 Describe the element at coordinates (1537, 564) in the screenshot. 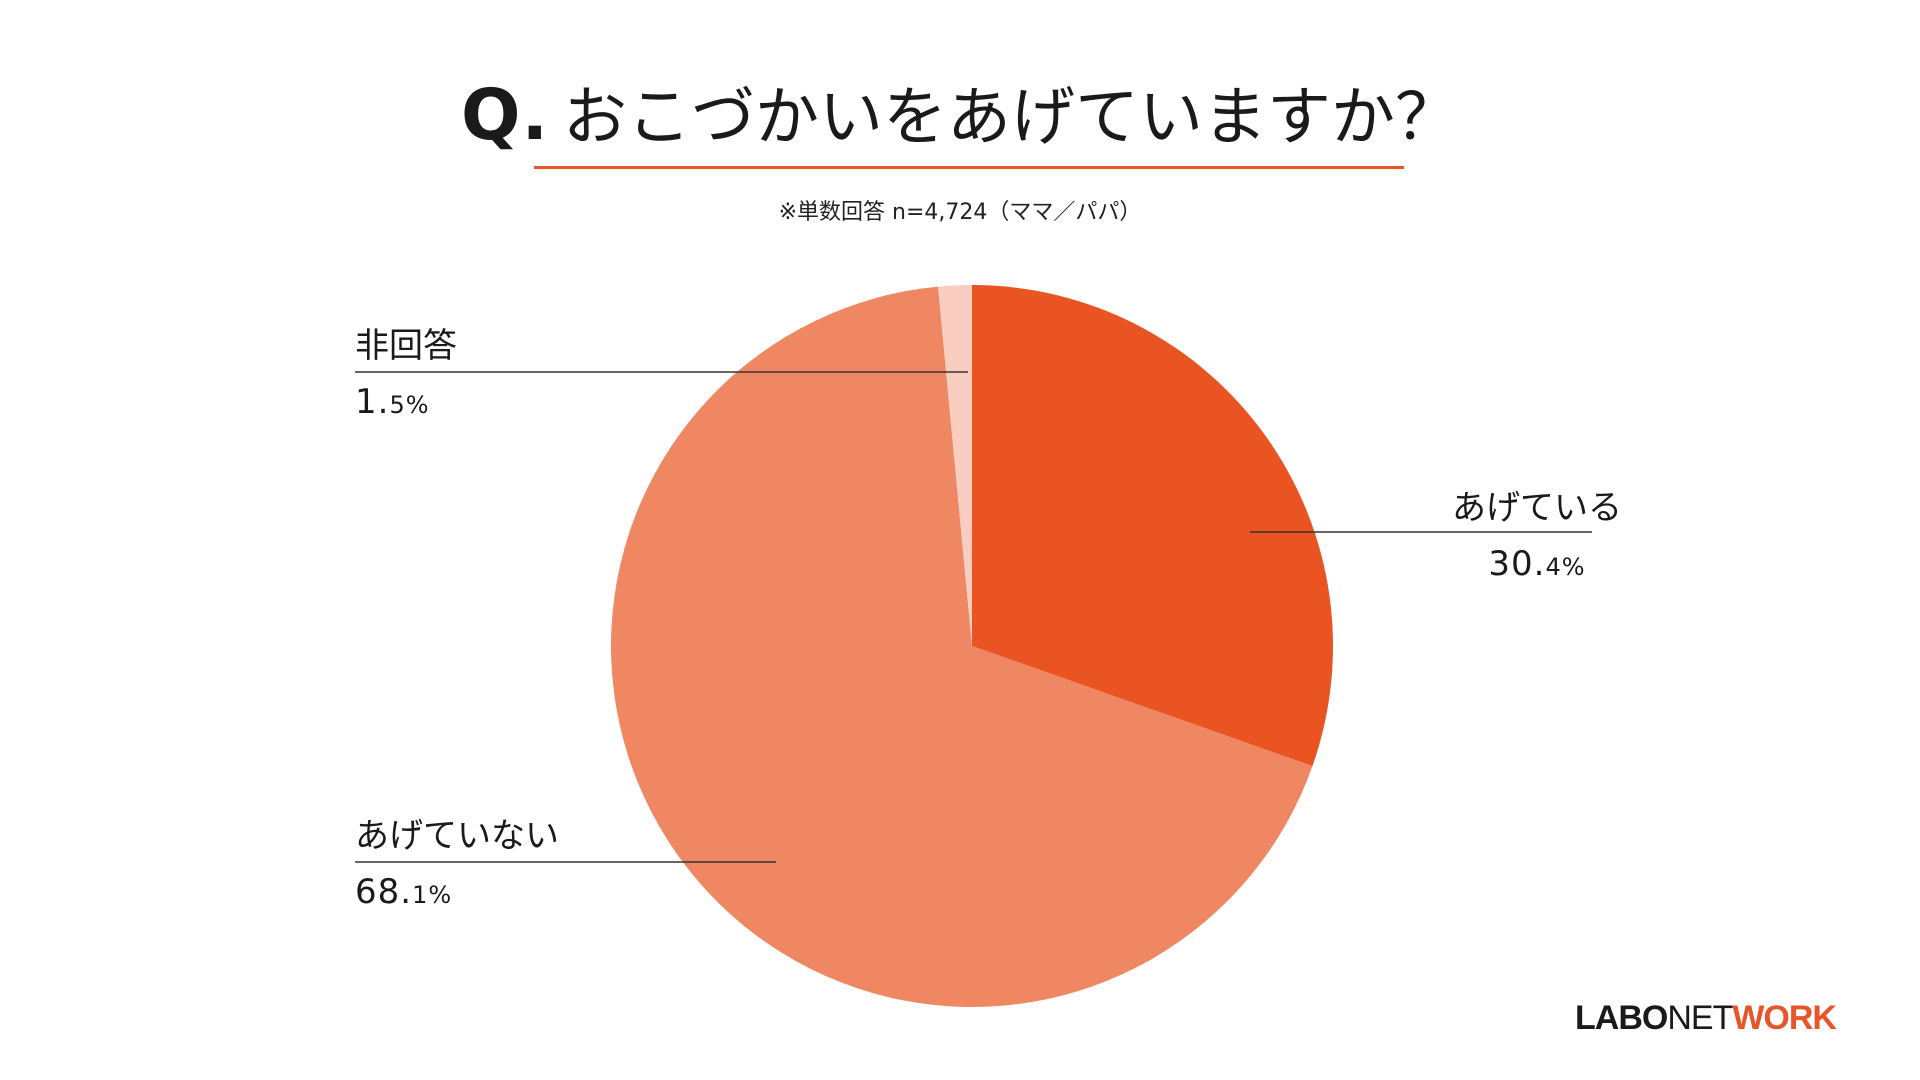

I see `label-giving-percent: 30.4%` at that location.